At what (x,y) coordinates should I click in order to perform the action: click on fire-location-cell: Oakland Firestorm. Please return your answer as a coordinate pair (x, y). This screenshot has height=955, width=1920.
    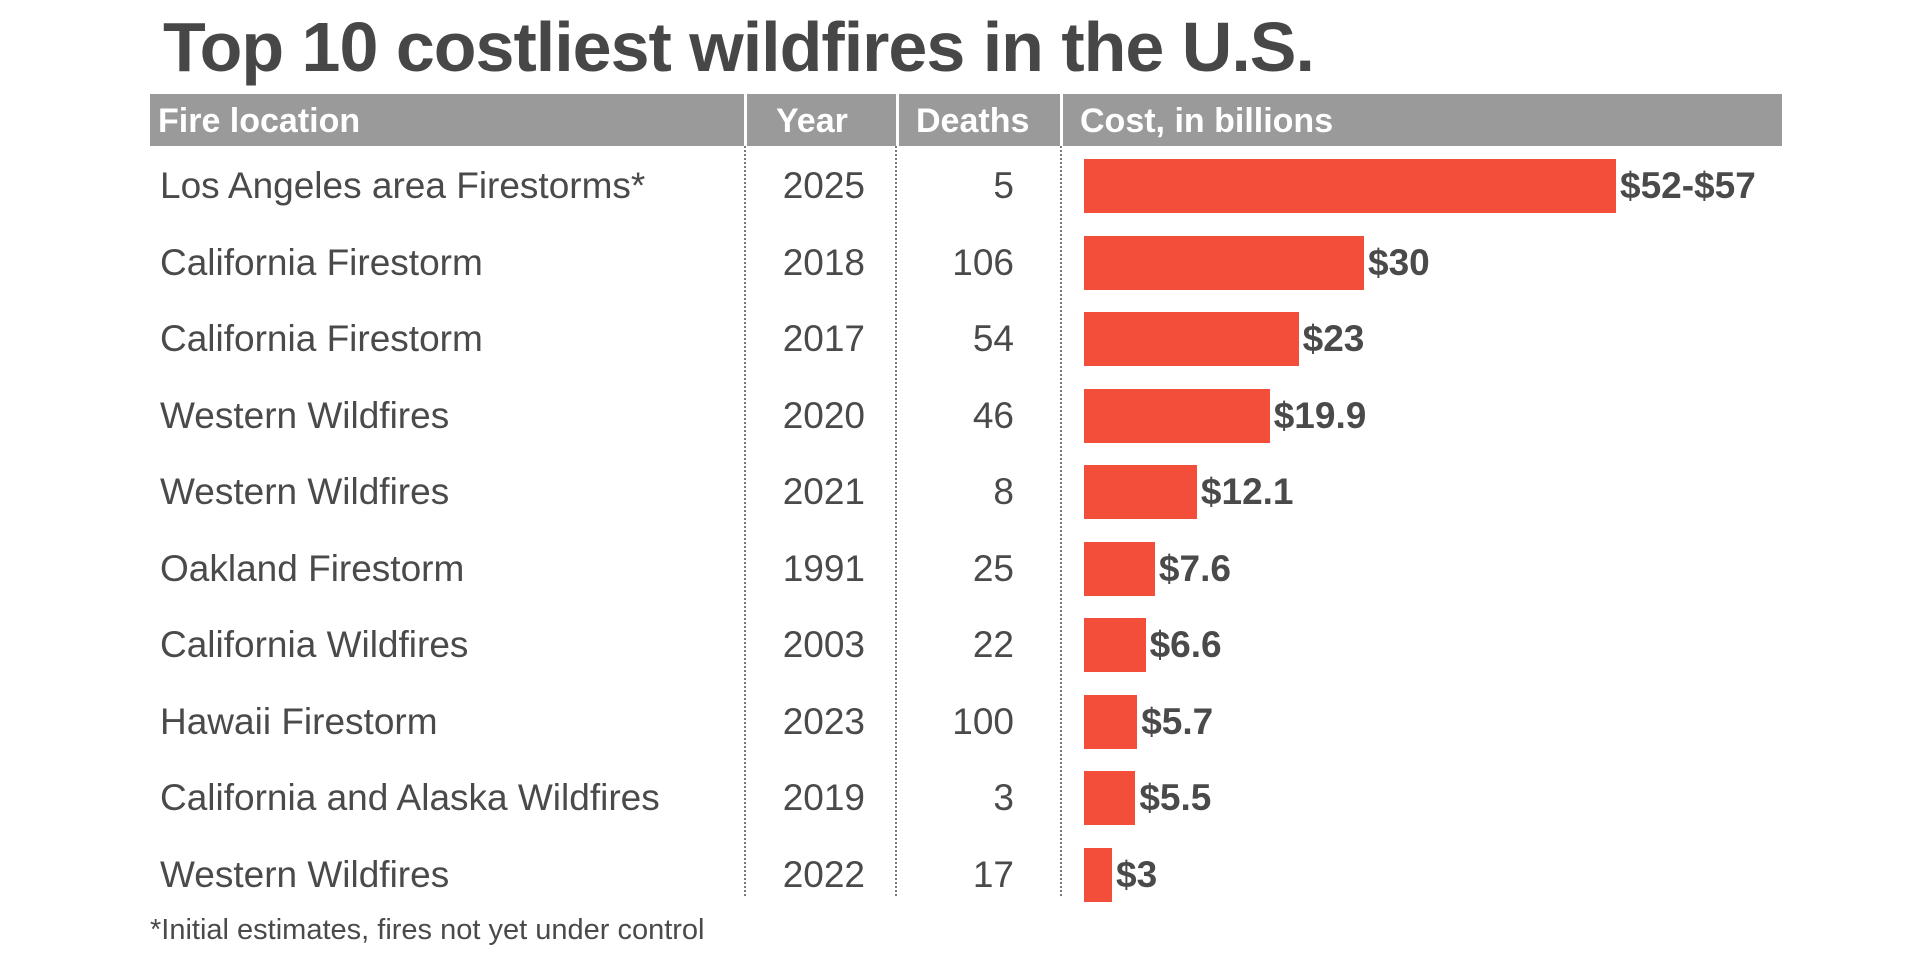
    Looking at the image, I should click on (312, 568).